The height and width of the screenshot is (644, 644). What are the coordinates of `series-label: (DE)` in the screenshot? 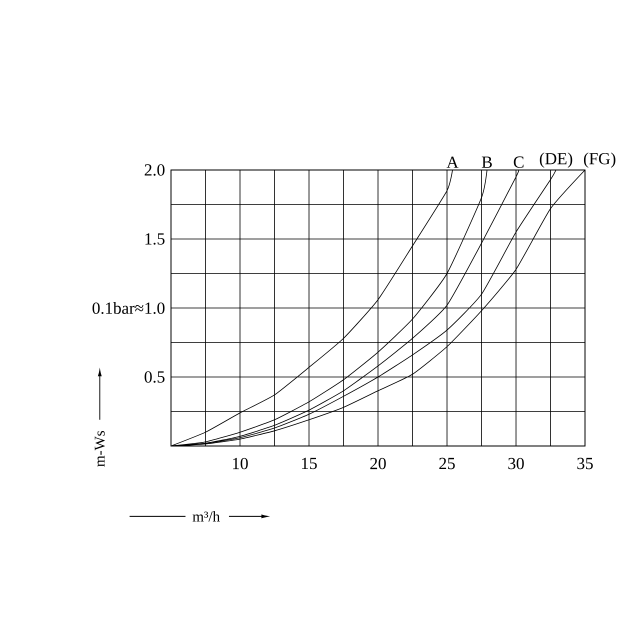 It's located at (556, 160).